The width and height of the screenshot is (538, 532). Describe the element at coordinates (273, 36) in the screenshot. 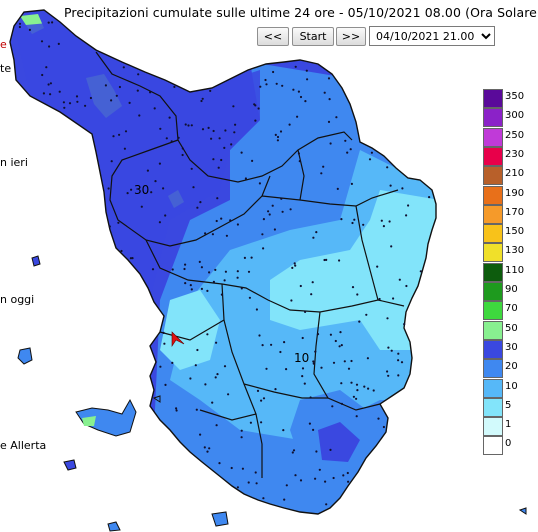

I see `previous-button: <<` at that location.